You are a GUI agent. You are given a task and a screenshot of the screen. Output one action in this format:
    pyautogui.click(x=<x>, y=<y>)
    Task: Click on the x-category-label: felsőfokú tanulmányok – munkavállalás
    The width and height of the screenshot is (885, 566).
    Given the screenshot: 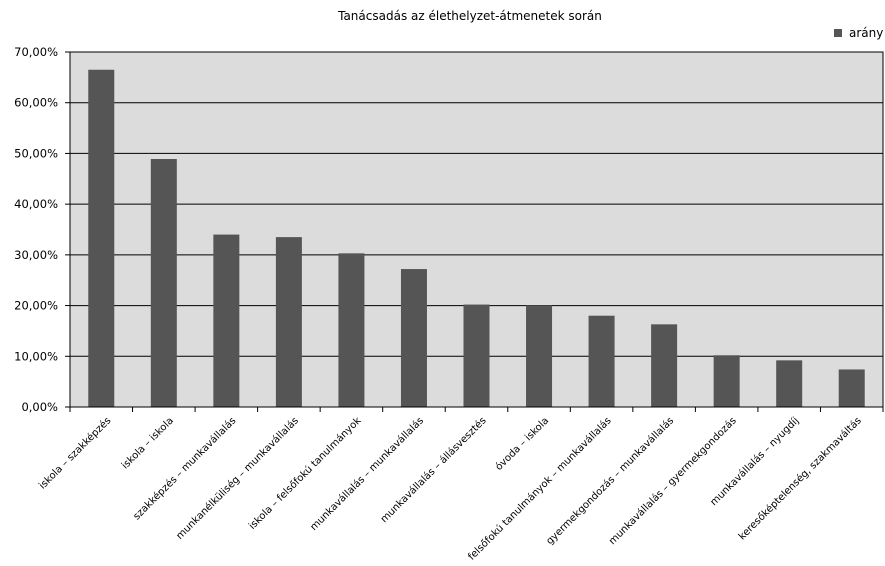 What is the action you would take?
    pyautogui.click(x=540, y=489)
    